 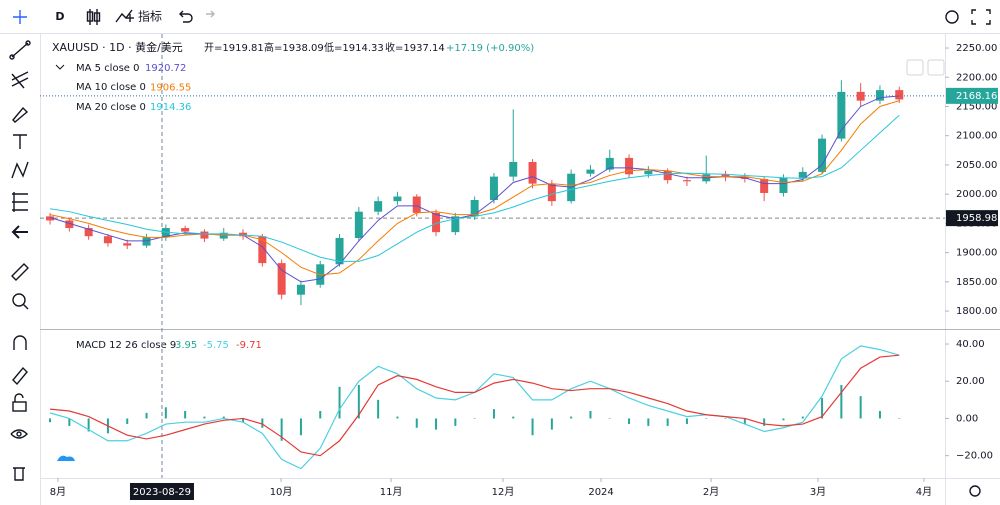 What do you see at coordinates (108, 68) in the screenshot?
I see `legend-name: MA 5 close 0` at bounding box center [108, 68].